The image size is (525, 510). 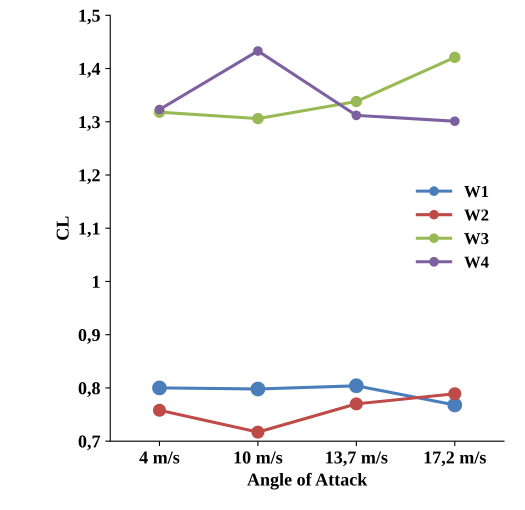 I want to click on legend-label: W3, so click(x=476, y=238).